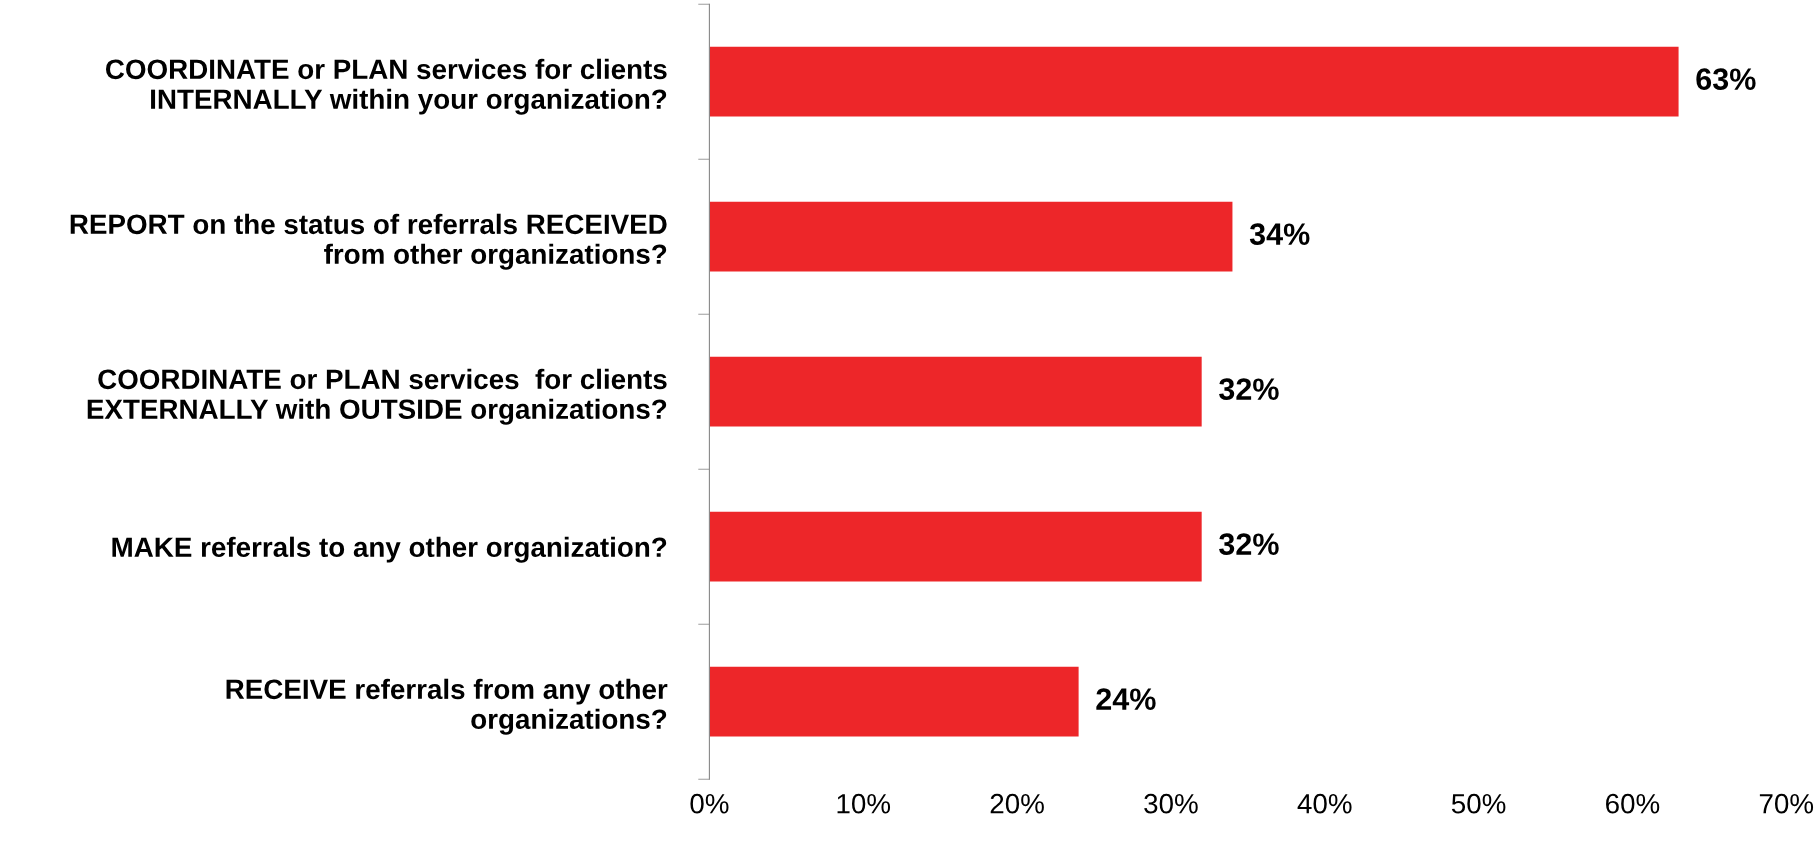 This screenshot has width=1819, height=847. I want to click on x-tick-label: 0%, so click(709, 803).